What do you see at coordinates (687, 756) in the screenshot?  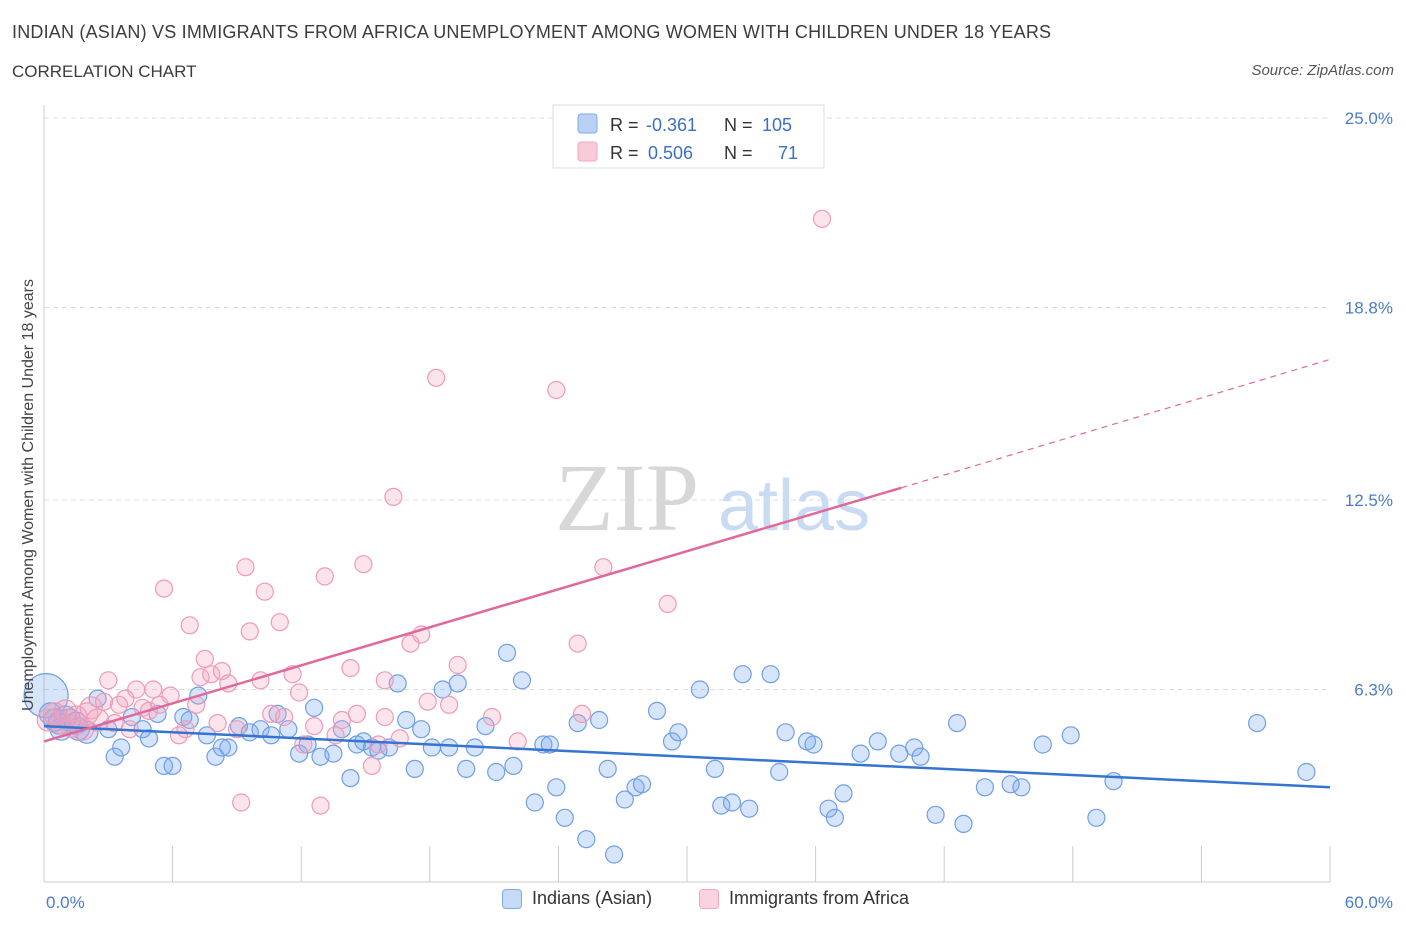 I see `indians-trend-line` at bounding box center [687, 756].